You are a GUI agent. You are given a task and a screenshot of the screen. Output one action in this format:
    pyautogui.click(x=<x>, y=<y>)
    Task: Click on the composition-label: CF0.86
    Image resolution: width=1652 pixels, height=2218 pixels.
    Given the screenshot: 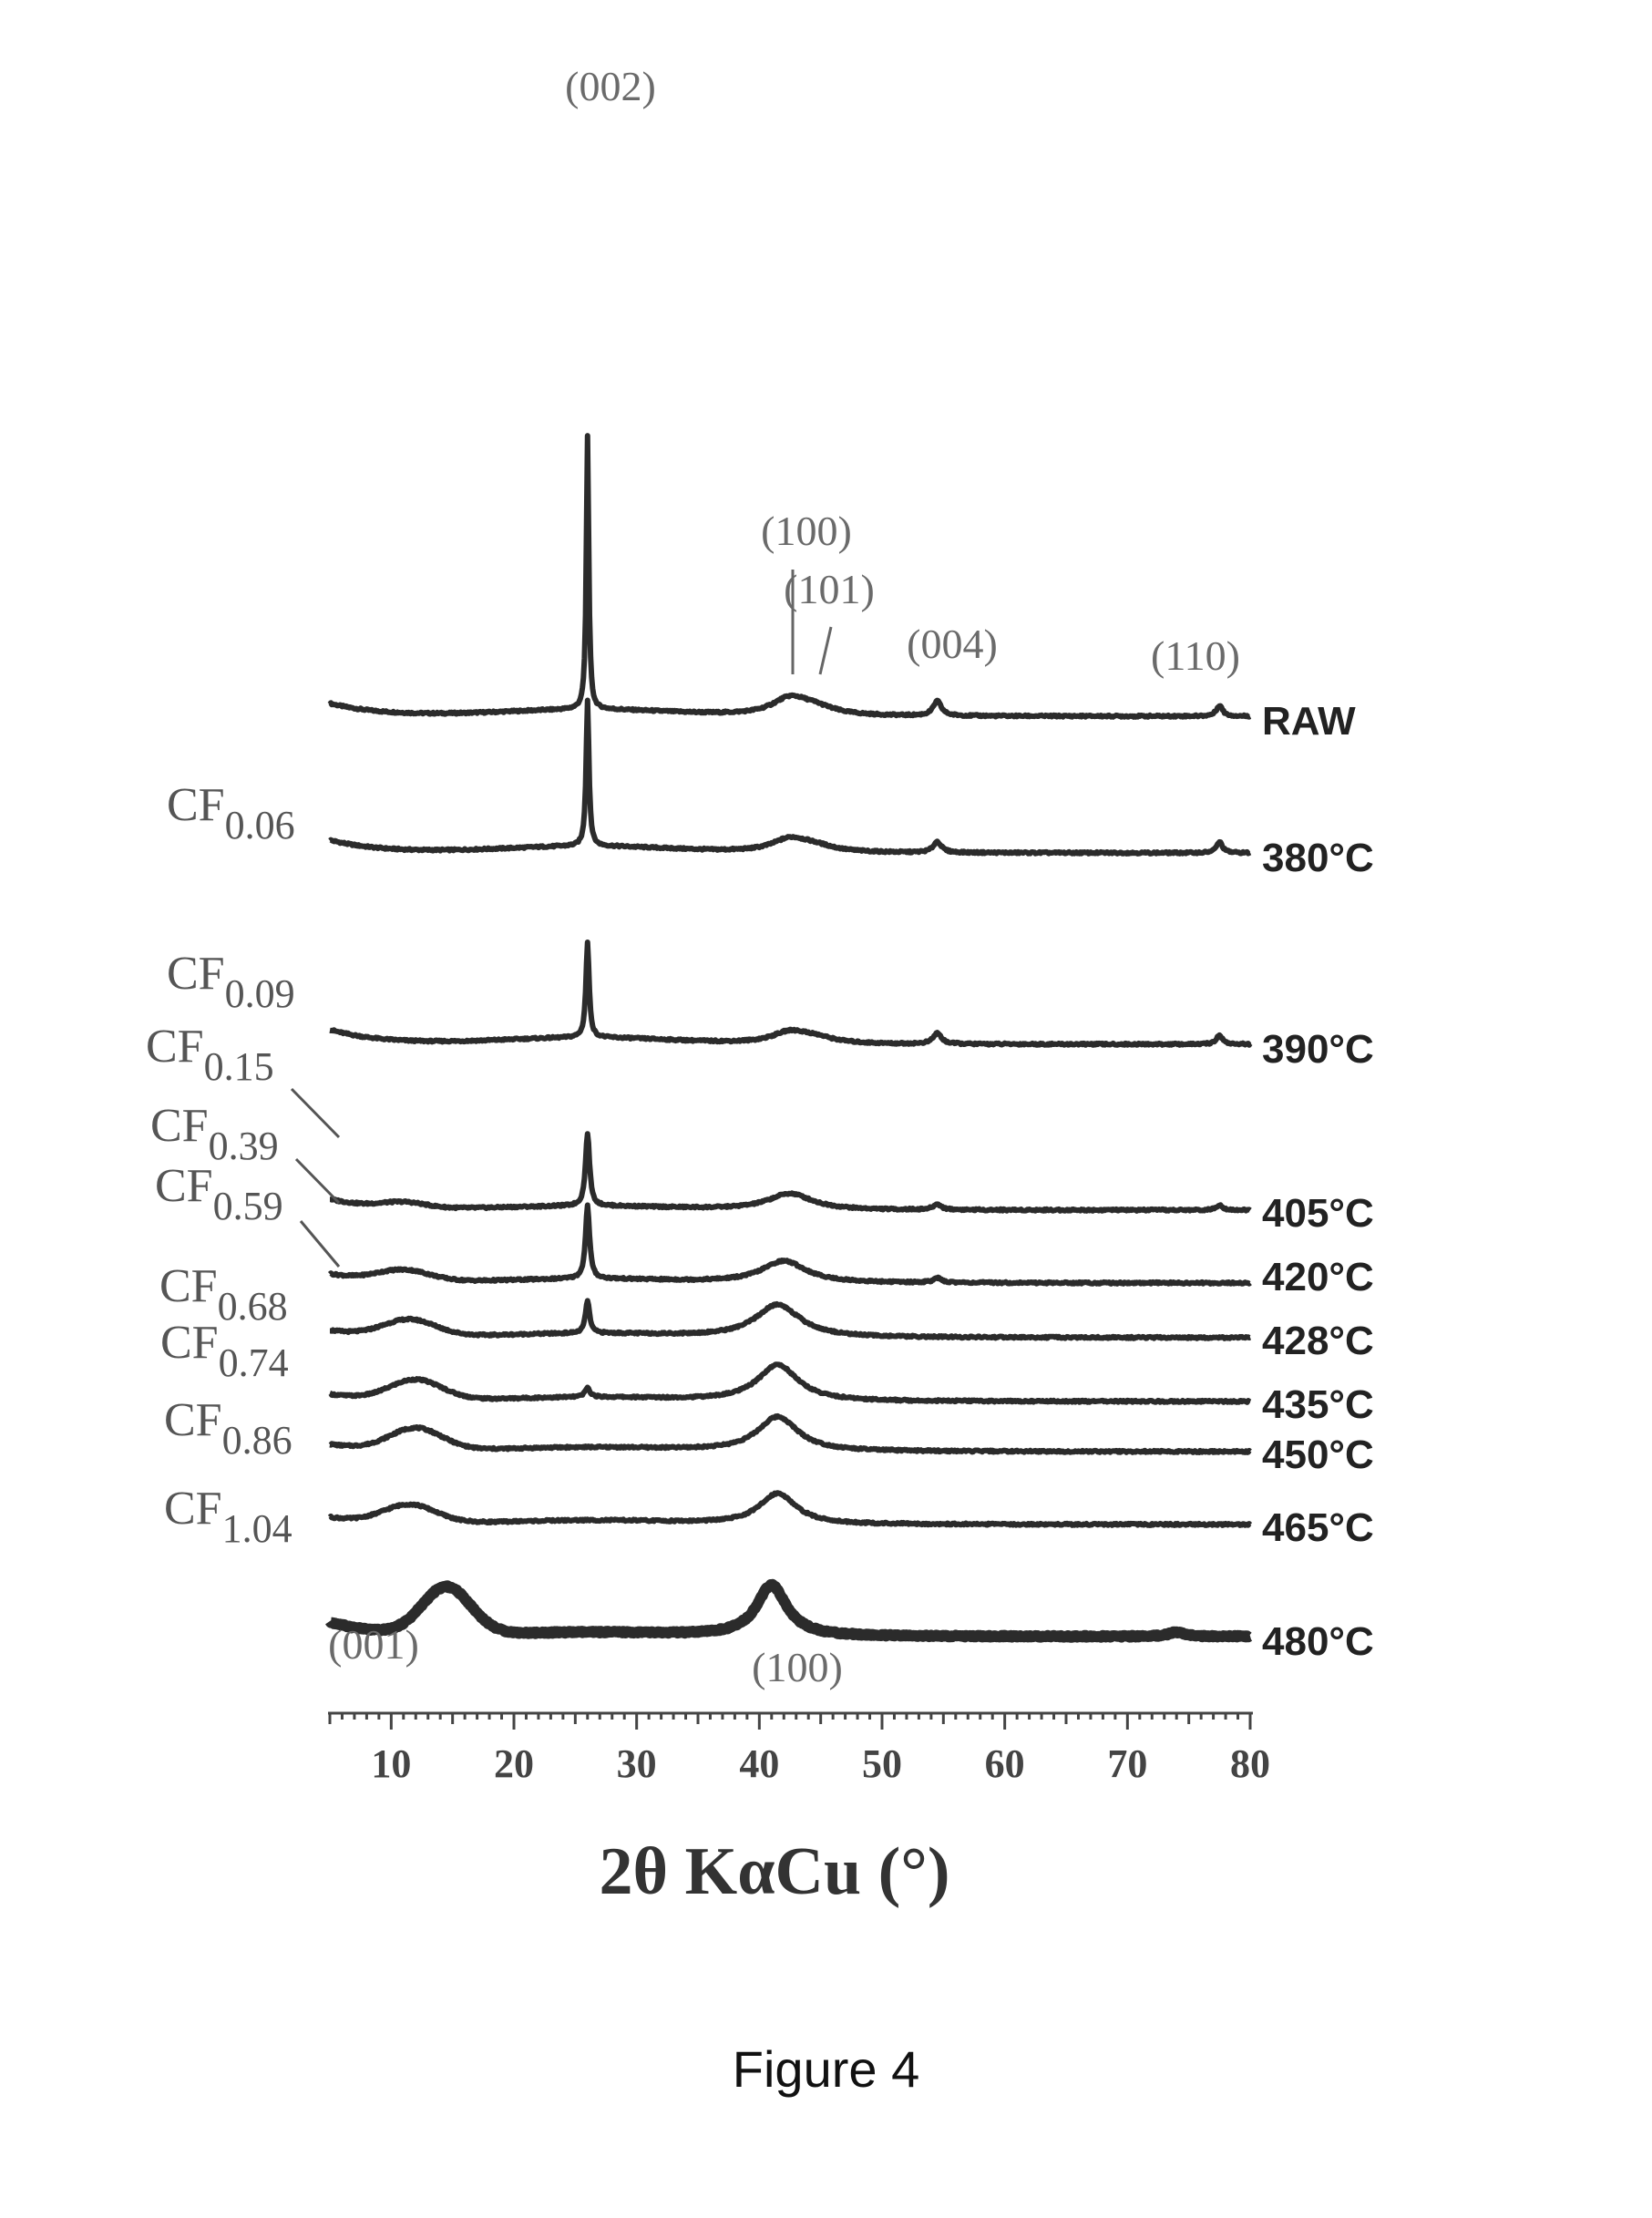 What is the action you would take?
    pyautogui.click(x=228, y=1428)
    